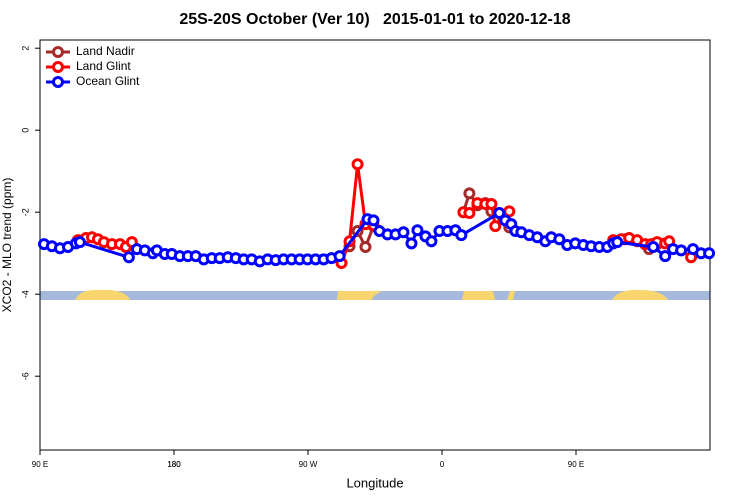 The image size is (750, 500). Describe the element at coordinates (25, 48) in the screenshot. I see `y-tick-label: 2` at that location.